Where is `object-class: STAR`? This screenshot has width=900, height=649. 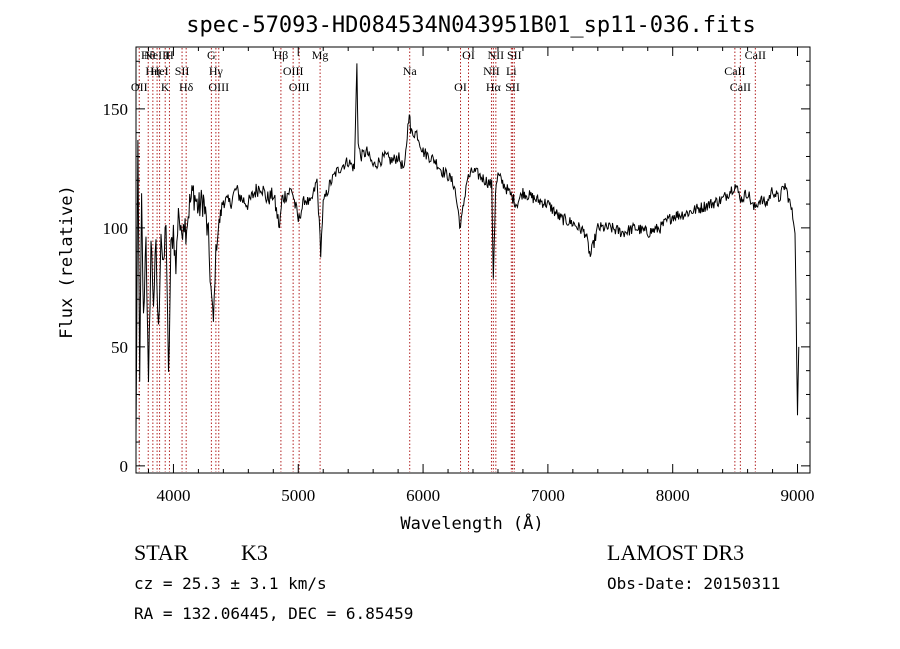 object-class: STAR is located at coordinates (161, 552).